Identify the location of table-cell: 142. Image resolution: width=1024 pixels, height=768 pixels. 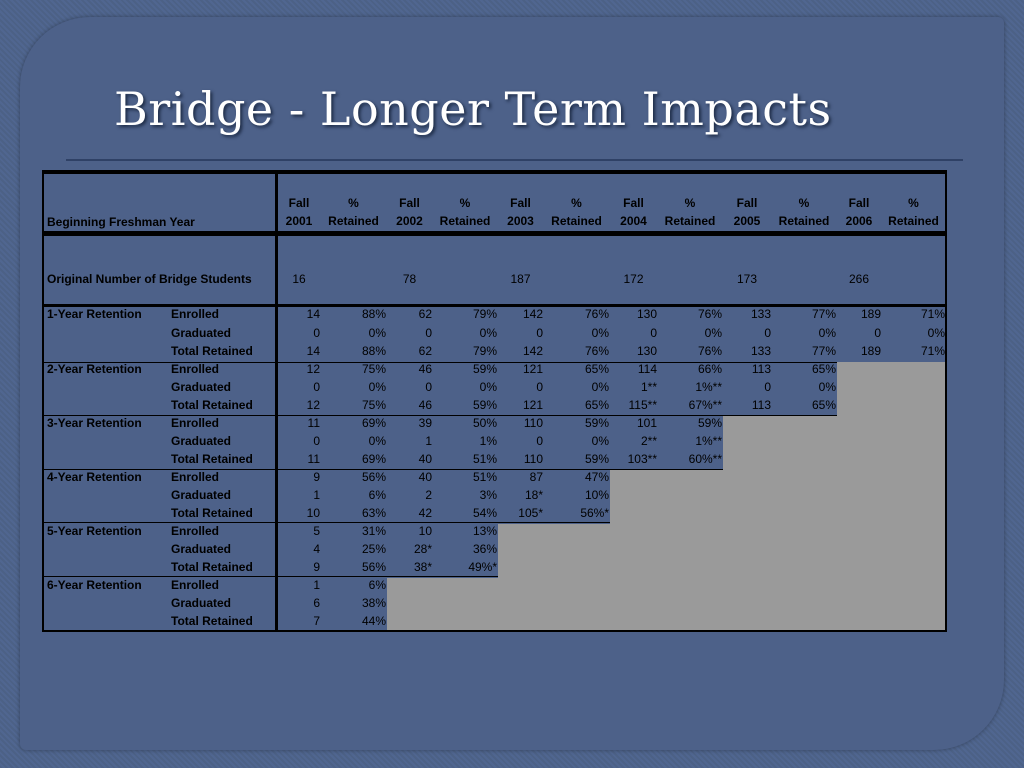
(532, 314).